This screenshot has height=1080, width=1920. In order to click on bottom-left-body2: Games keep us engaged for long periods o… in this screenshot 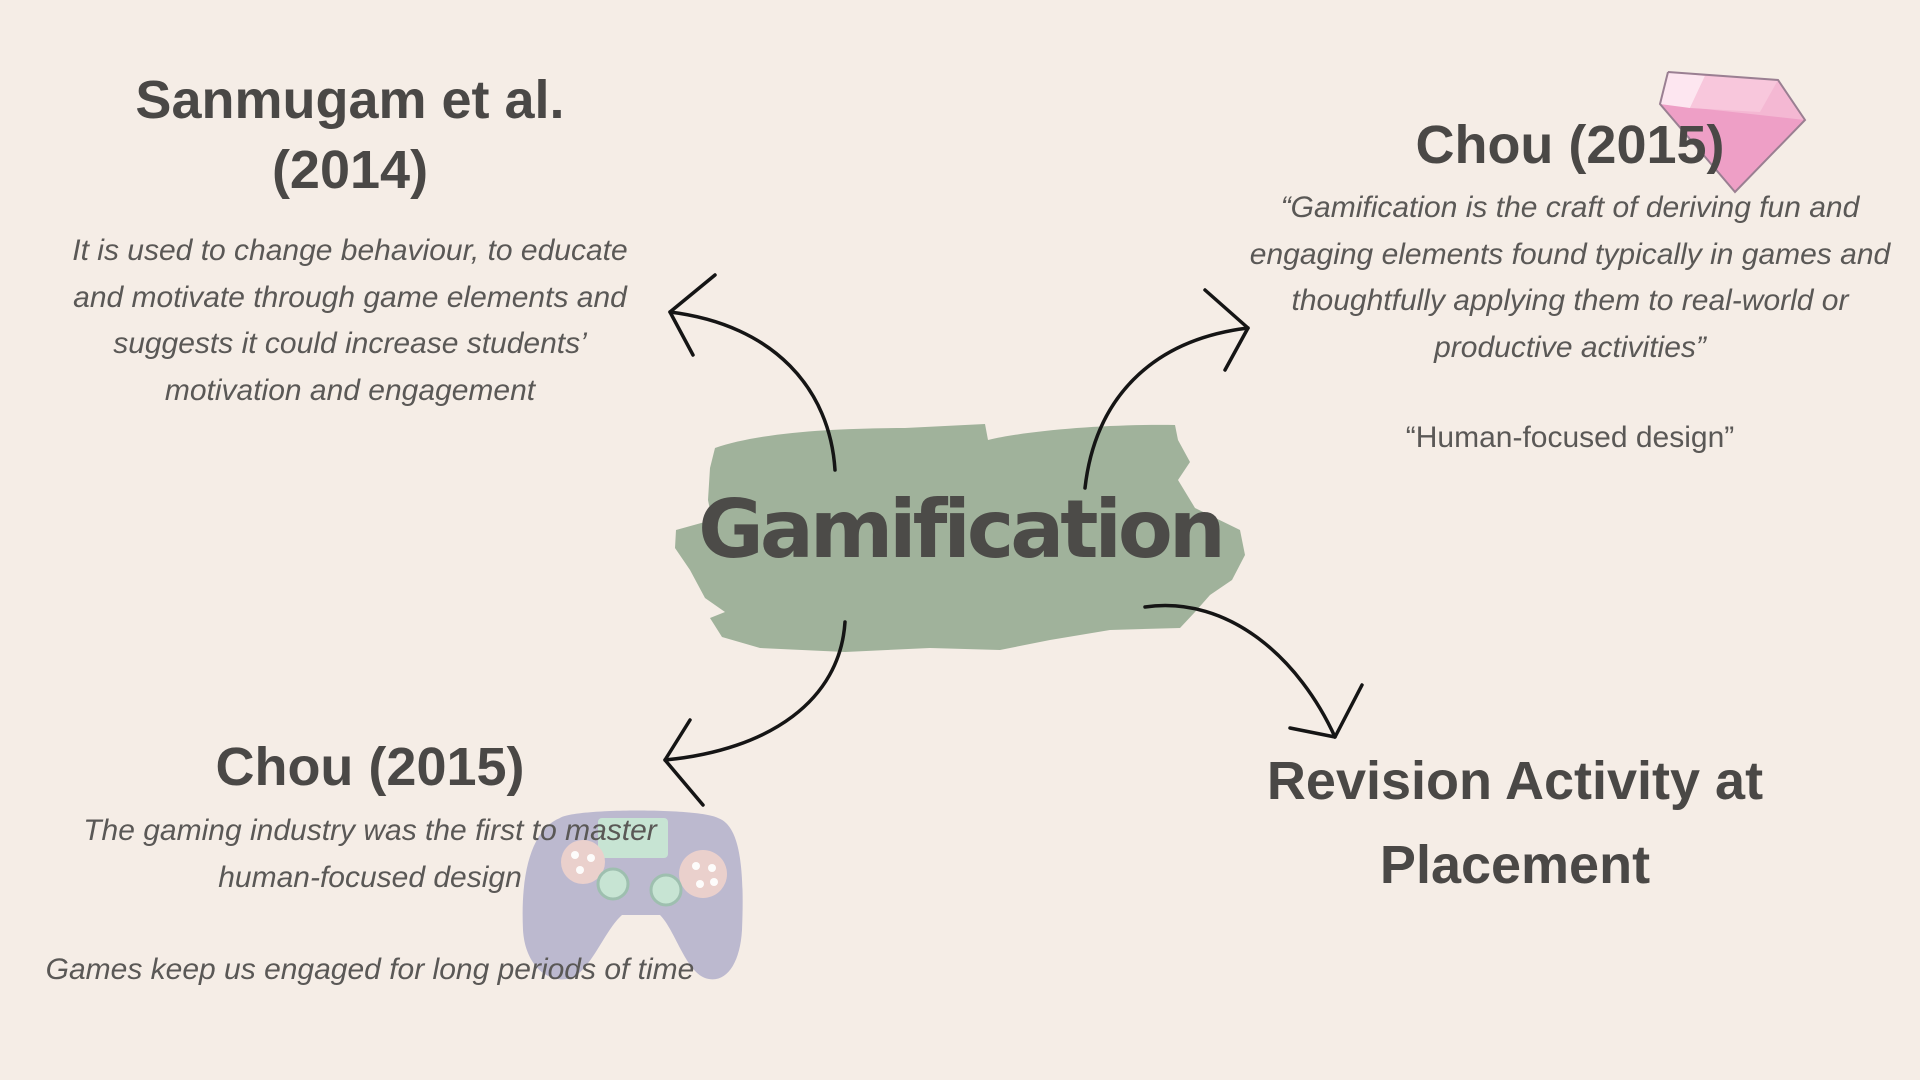, I will do `click(370, 969)`.